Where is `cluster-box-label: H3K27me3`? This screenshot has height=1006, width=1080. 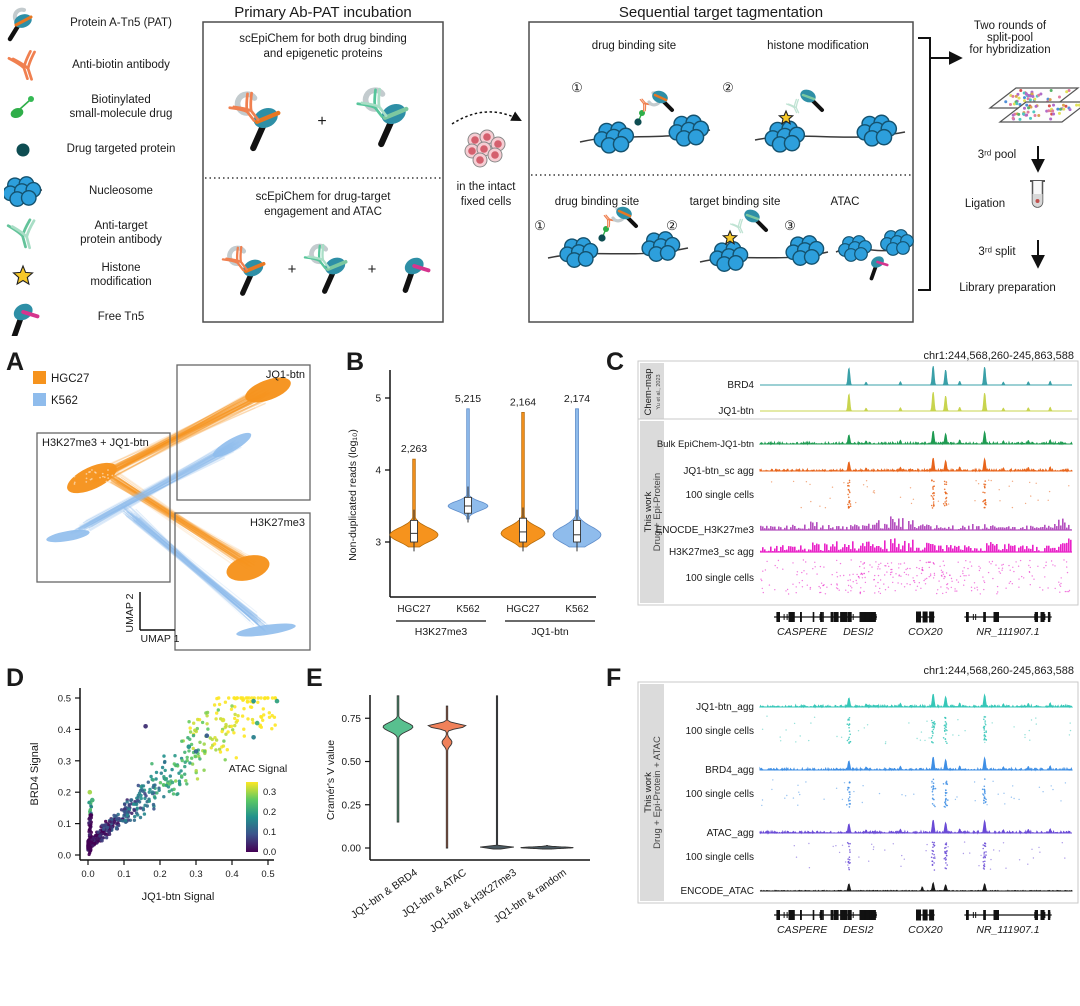 cluster-box-label: H3K27me3 is located at coordinates (277, 523).